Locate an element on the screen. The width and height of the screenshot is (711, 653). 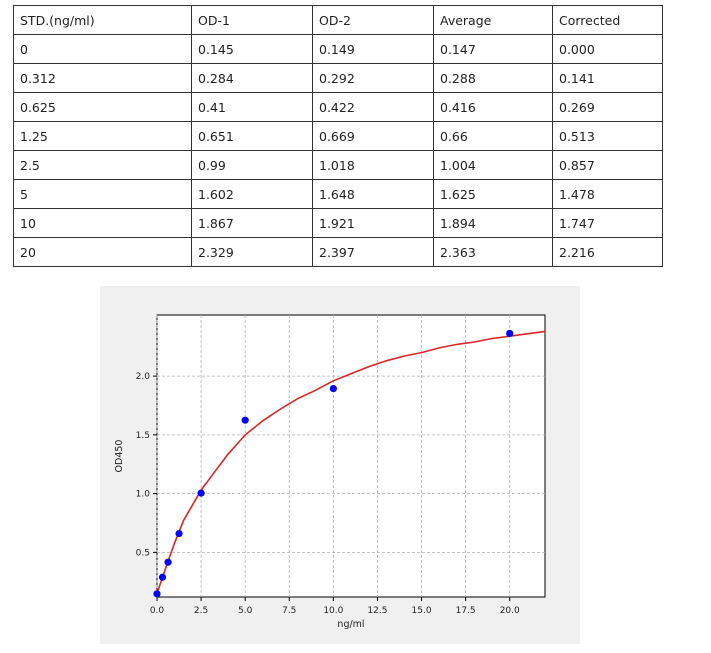
table-cell: 0.99 is located at coordinates (252, 165).